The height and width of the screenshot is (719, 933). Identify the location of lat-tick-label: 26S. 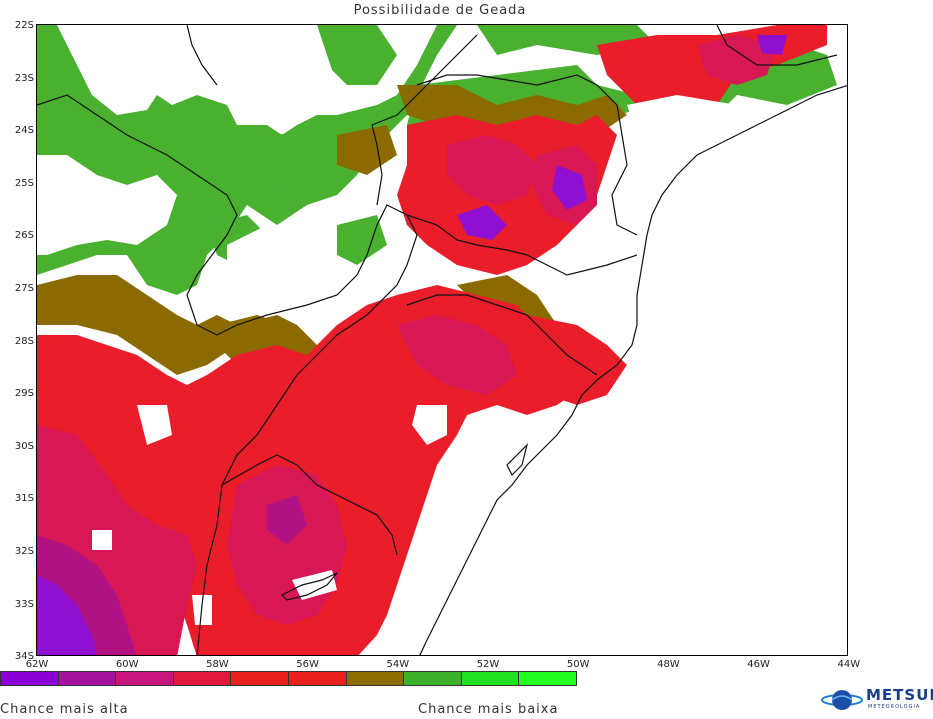
(24, 236).